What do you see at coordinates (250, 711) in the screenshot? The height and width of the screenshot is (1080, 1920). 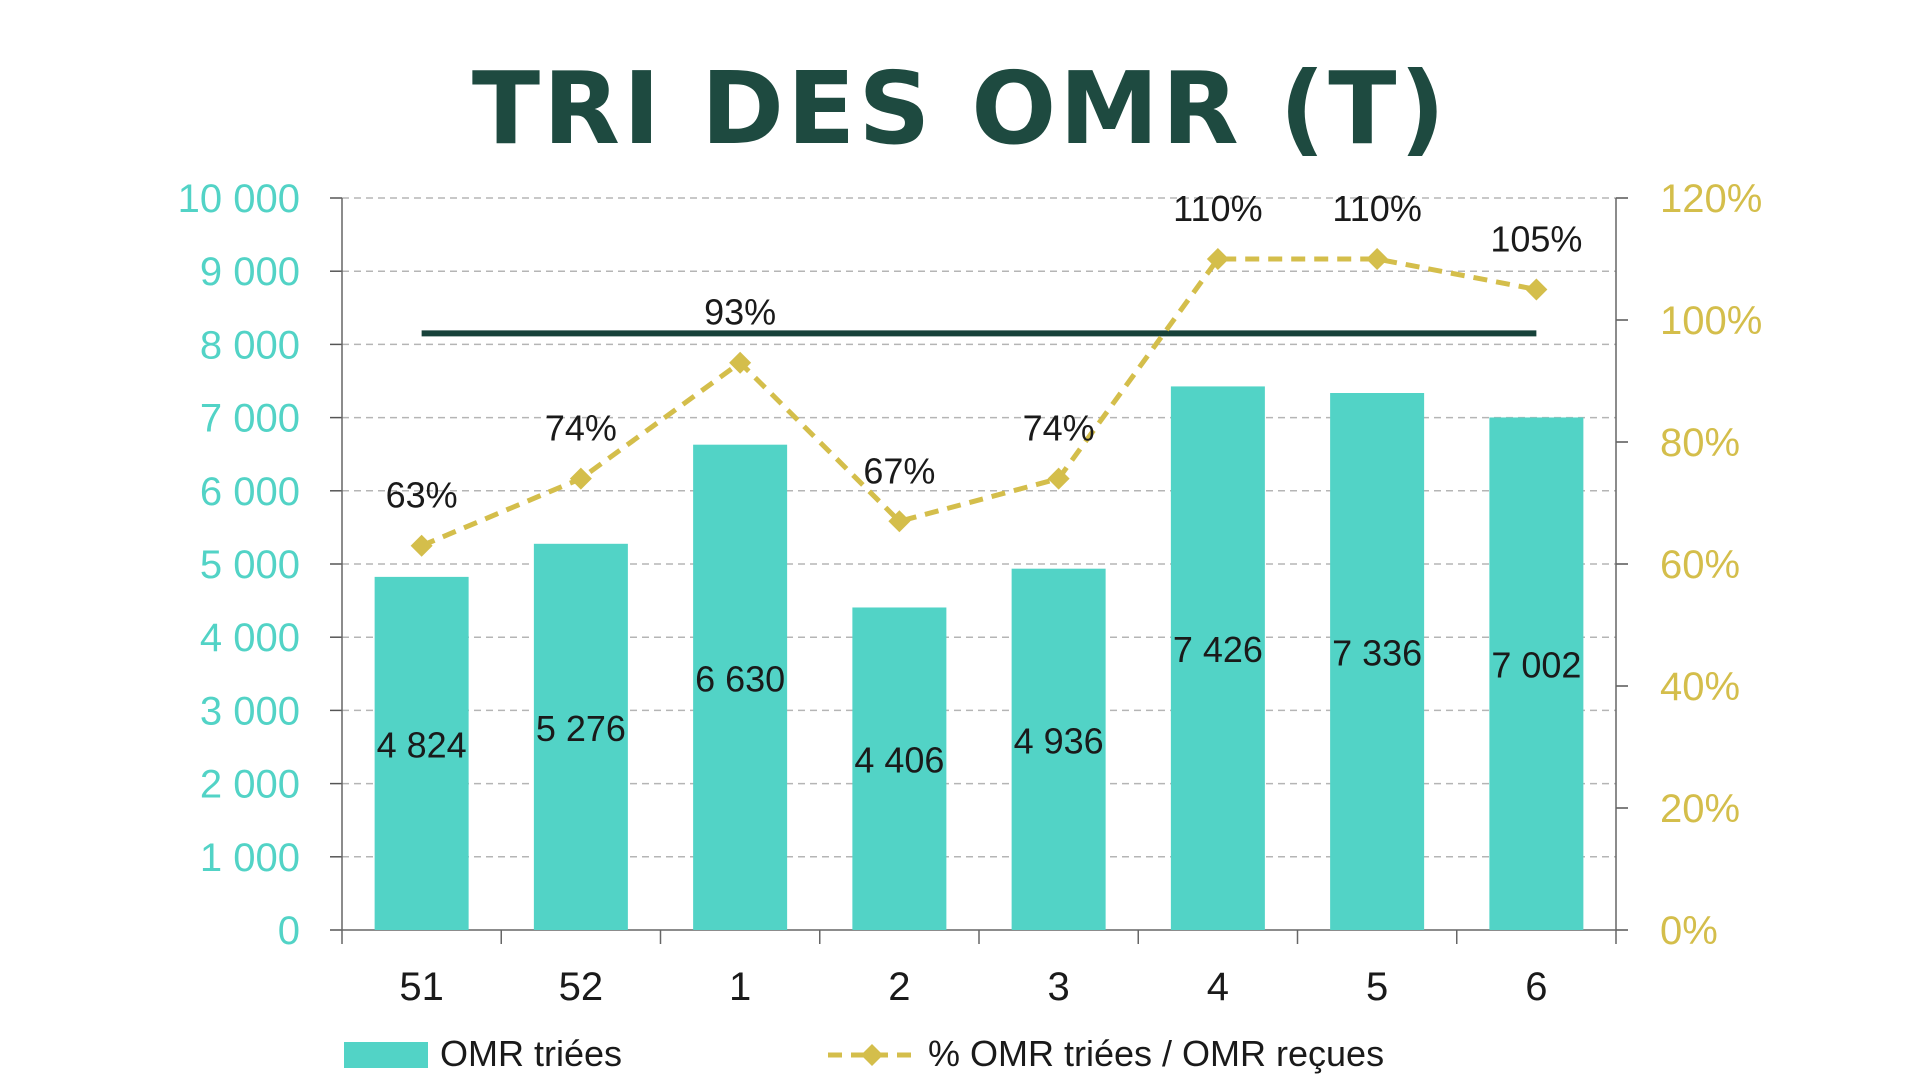 I see `y-left-tick-label: 3 000` at bounding box center [250, 711].